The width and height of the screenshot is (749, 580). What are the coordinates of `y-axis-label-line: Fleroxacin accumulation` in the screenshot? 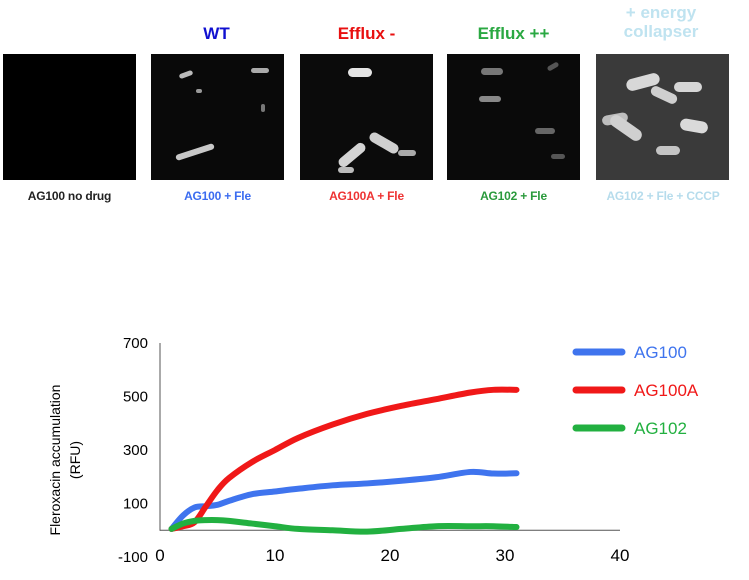 It's located at (55, 460).